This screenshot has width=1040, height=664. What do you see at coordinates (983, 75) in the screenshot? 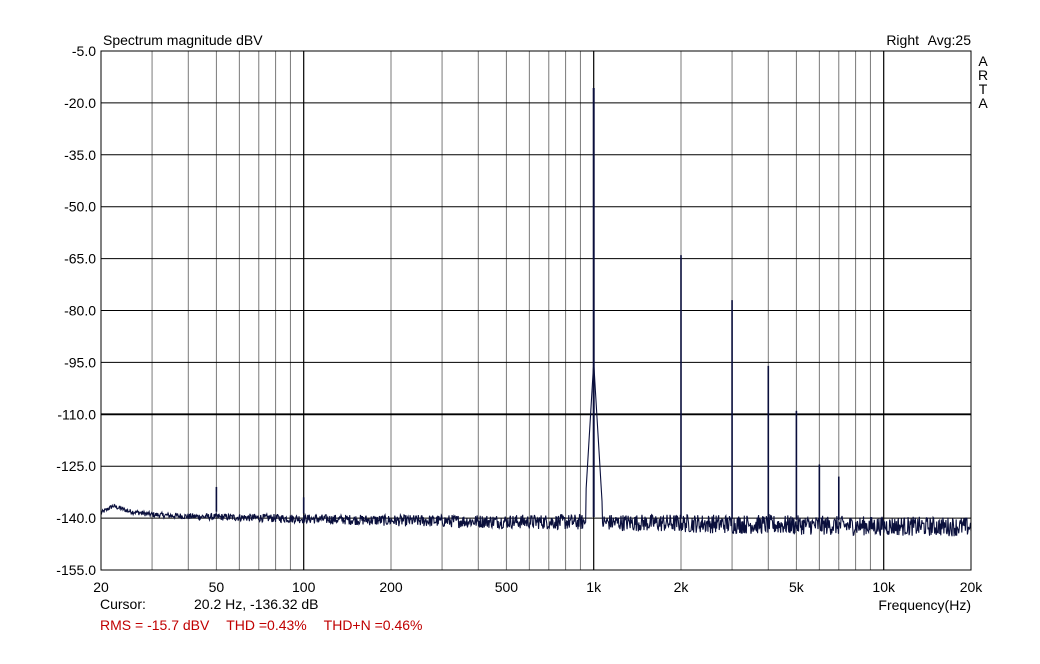
I see `watermark-letter: R` at bounding box center [983, 75].